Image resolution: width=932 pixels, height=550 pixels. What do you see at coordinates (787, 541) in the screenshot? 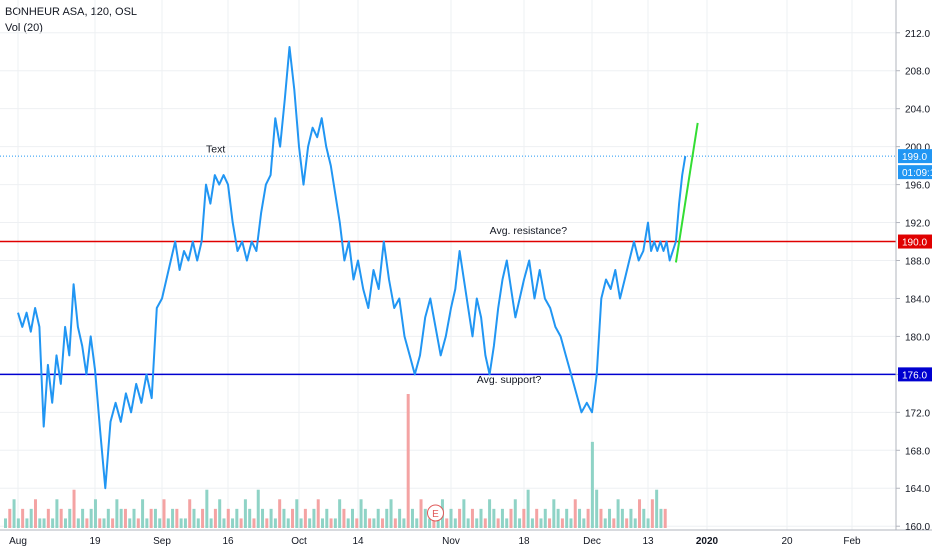
I see `x-tick-label: 20` at bounding box center [787, 541].